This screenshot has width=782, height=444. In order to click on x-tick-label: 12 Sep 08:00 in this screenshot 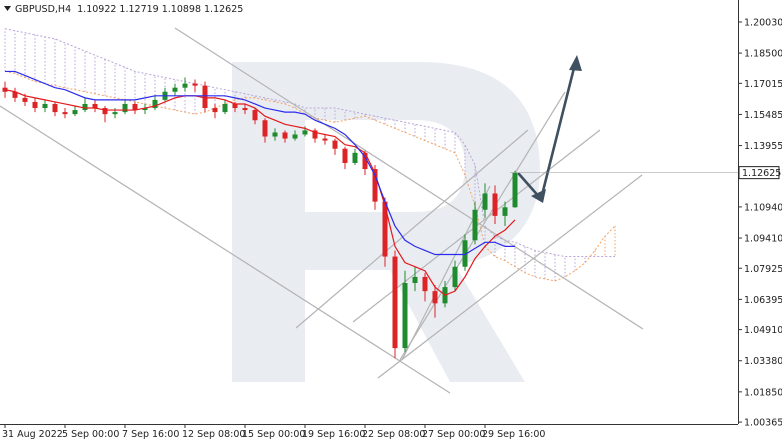, I will do `click(213, 434)`.